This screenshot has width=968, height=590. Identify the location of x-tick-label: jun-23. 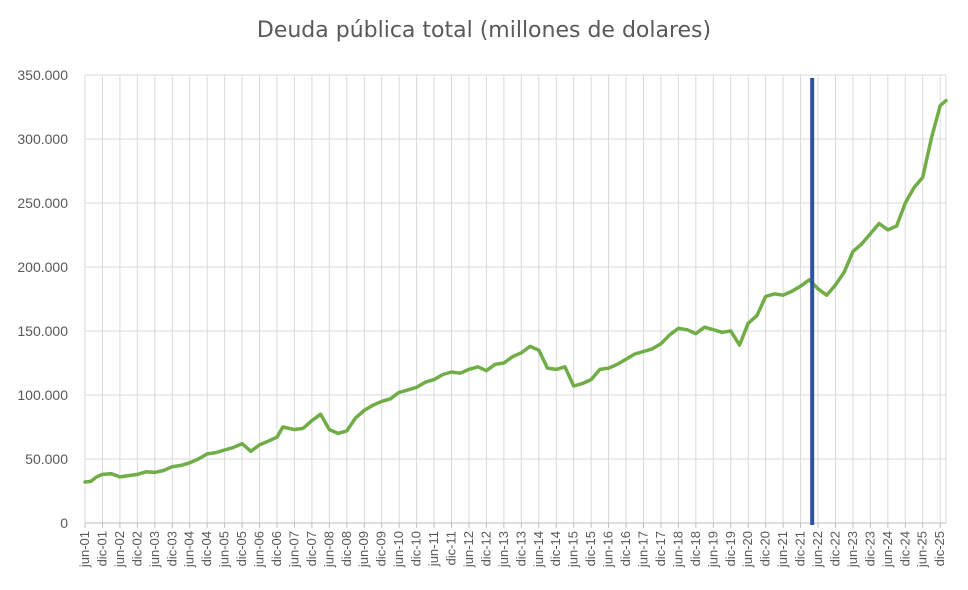
(852, 549).